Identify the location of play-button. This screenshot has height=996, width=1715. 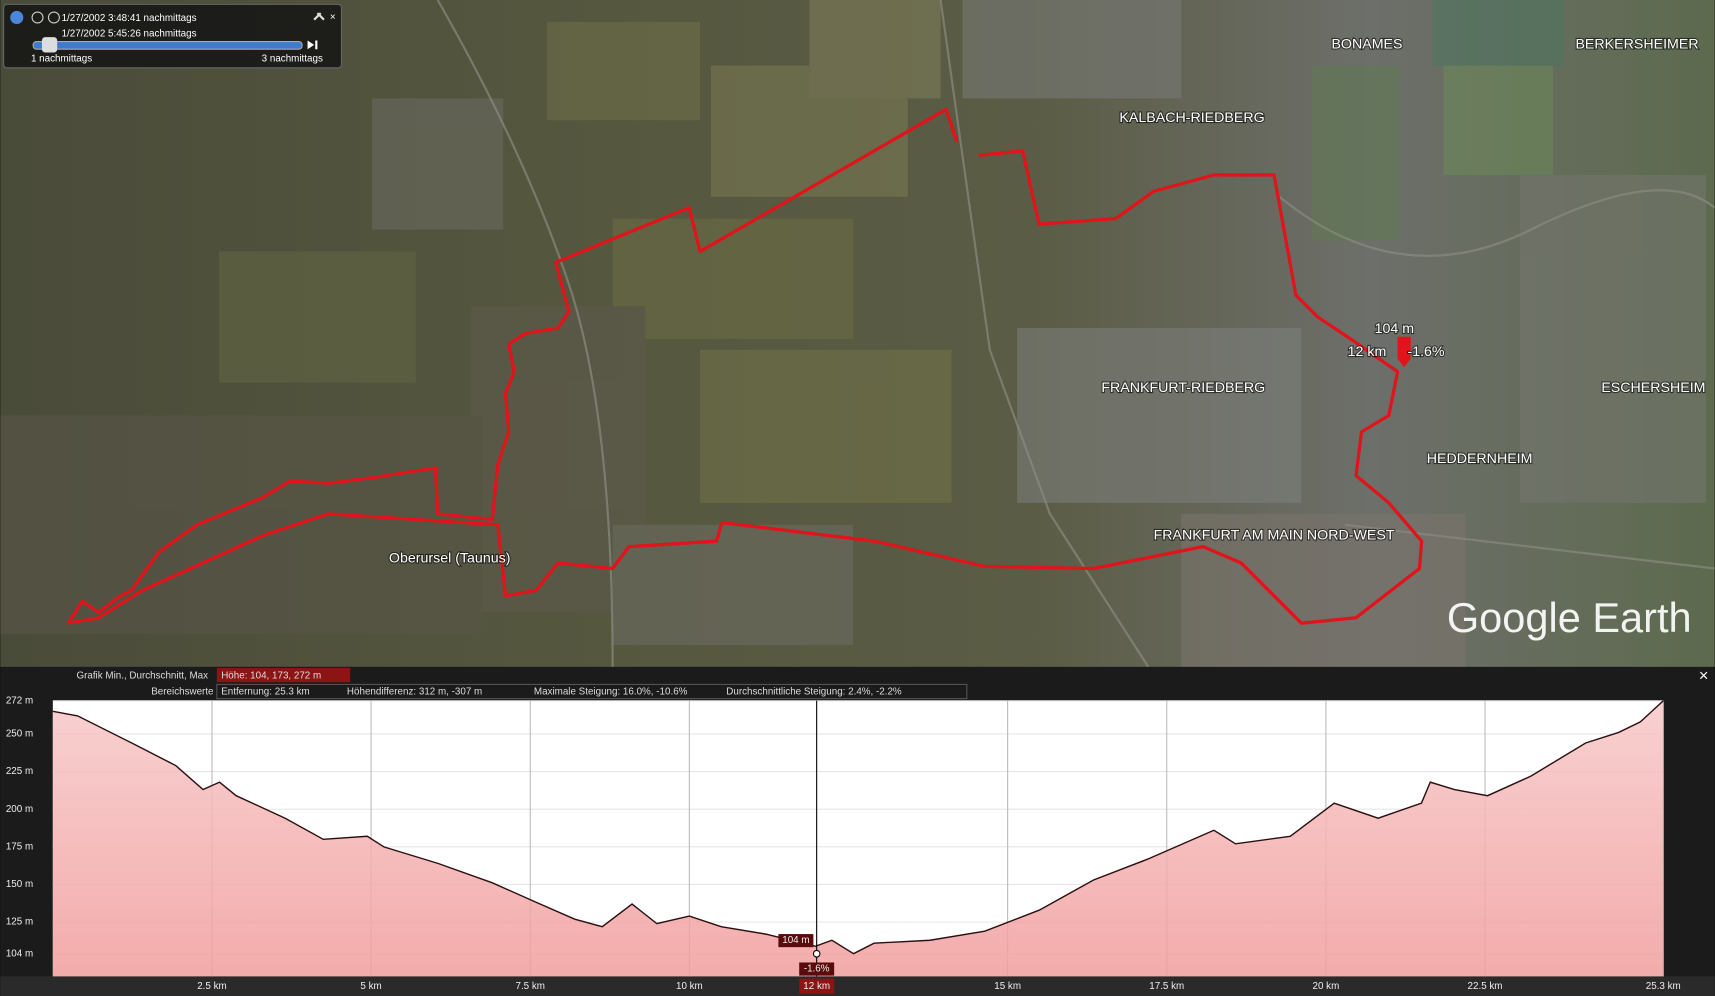
(312, 45).